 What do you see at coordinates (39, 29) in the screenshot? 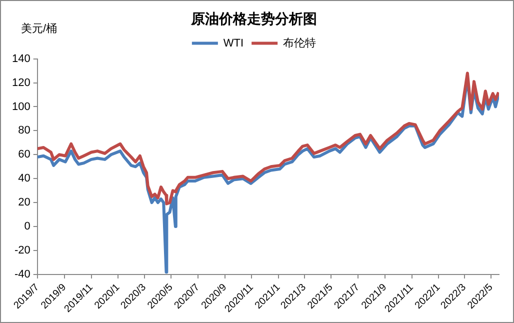
I see `y-axis-title: 美元/桶` at bounding box center [39, 29].